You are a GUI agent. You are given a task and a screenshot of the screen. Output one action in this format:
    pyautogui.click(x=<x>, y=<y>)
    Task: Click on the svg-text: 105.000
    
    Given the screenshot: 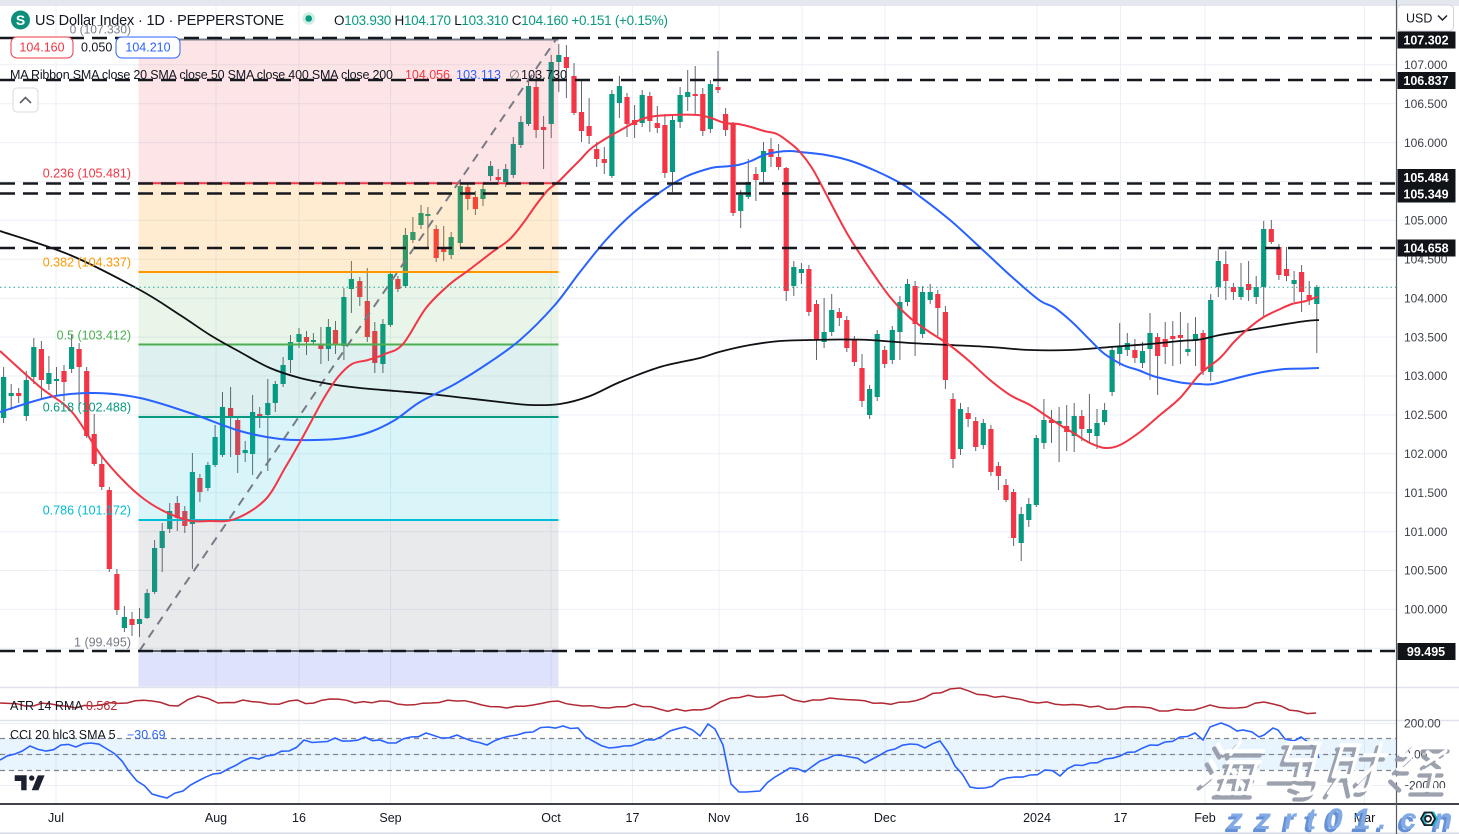 What is the action you would take?
    pyautogui.click(x=1426, y=221)
    